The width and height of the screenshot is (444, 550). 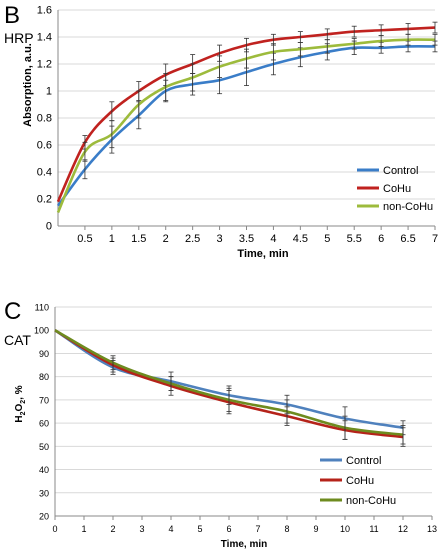 I want to click on x-tick-label: 9, so click(x=315, y=529).